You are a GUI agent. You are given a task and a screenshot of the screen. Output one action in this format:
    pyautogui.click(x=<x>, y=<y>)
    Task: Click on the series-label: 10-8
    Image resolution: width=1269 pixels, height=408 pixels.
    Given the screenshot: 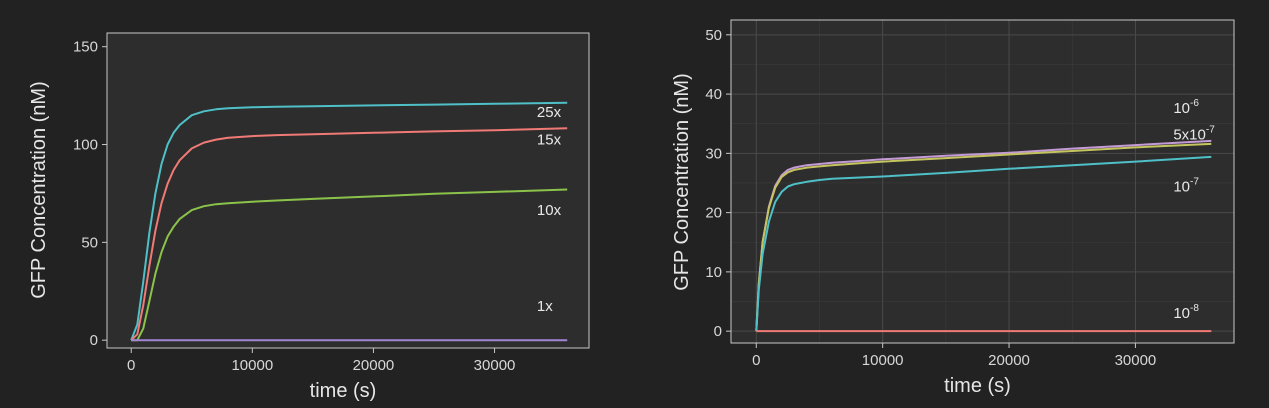 What is the action you would take?
    pyautogui.click(x=1186, y=312)
    